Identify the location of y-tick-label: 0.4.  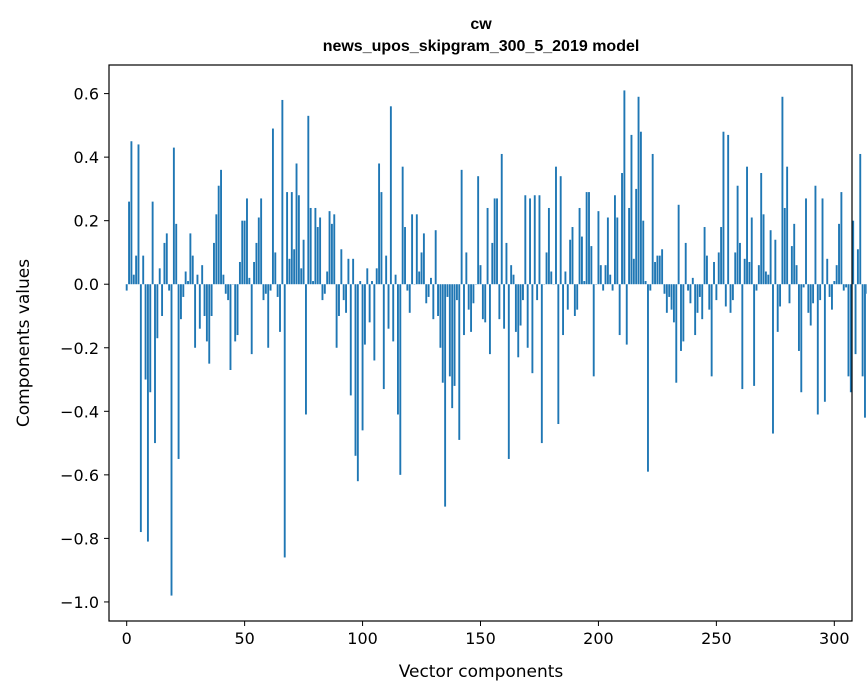
(86, 157).